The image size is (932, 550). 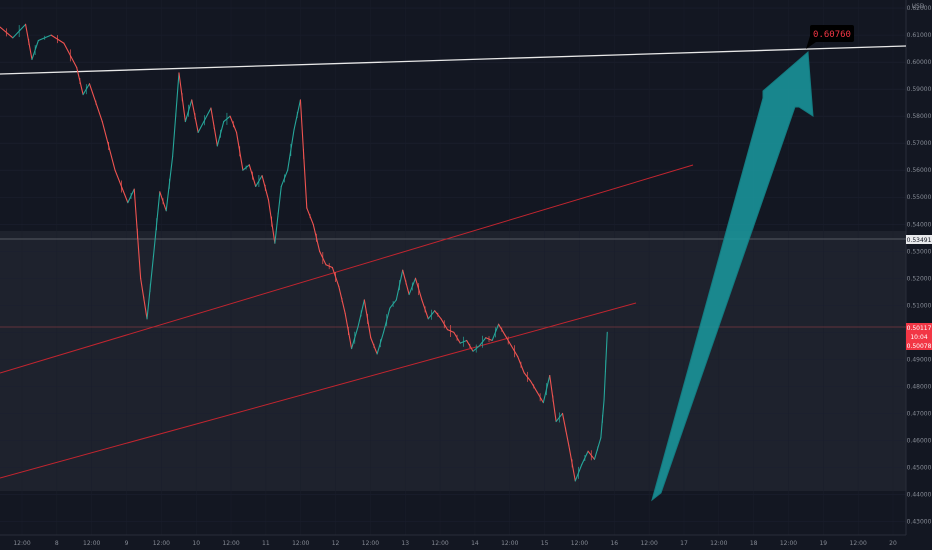 I want to click on price-tag-lower: 0.50078, so click(x=919, y=345).